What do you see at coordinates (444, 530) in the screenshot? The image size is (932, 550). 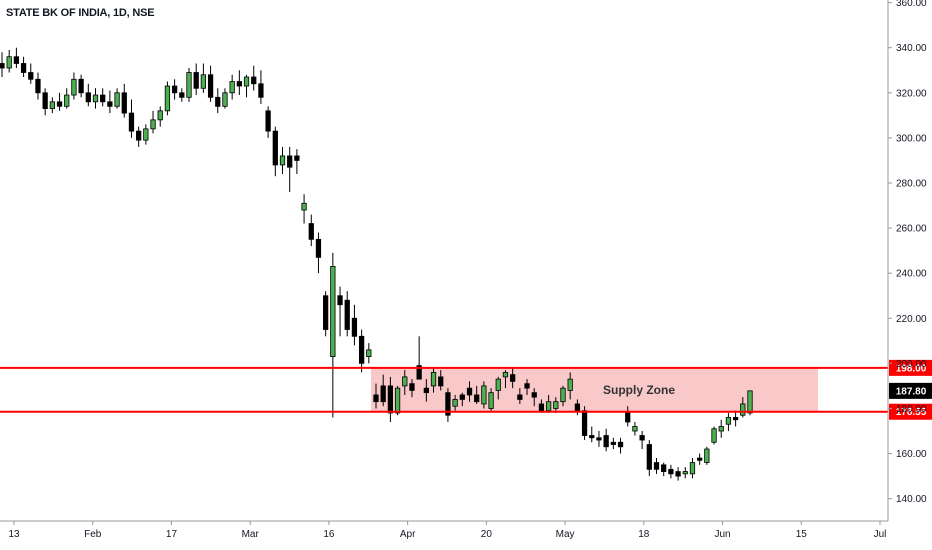 I see `time-axis: 13 Feb 17 Mar 16 Apr 20 May 18 Jun 15 Jul` at bounding box center [444, 530].